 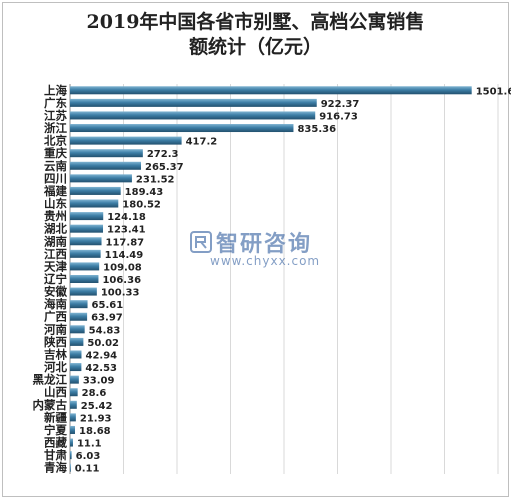 What do you see at coordinates (163, 154) in the screenshot?
I see `value-label: 272.3` at bounding box center [163, 154].